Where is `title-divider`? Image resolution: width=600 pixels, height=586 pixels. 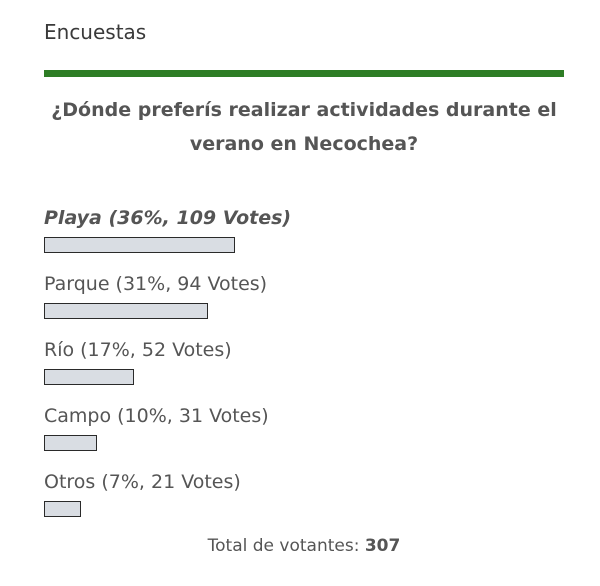
title-divider is located at coordinates (304, 73).